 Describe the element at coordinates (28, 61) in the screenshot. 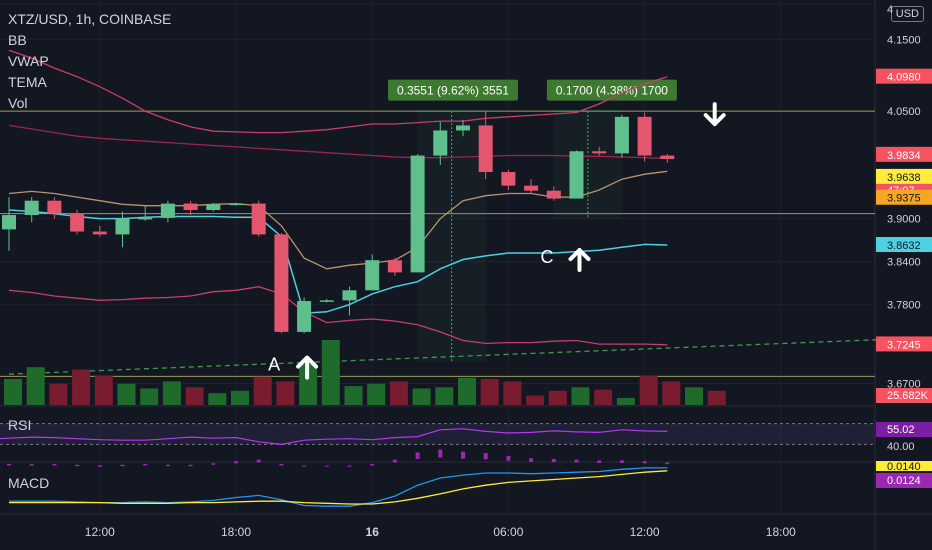

I see `legend-vwap: VWAP` at that location.